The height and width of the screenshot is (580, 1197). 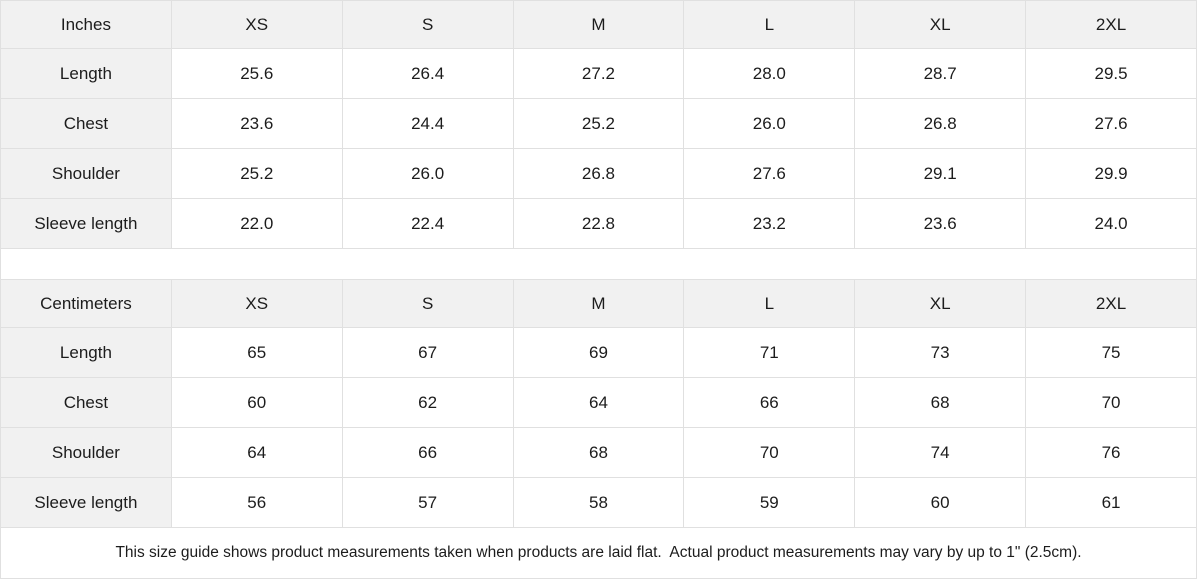 I want to click on table-row-chest: Chest 60 62 64 66 68 70, so click(x=598, y=402).